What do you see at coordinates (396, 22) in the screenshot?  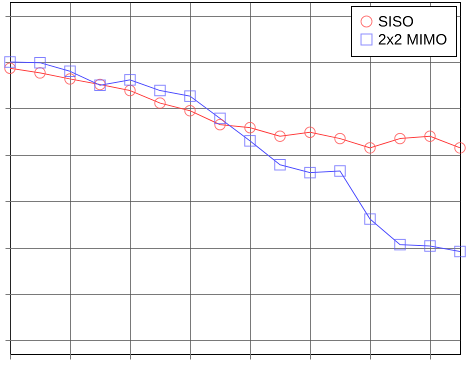 I see `legend-label: SISO` at bounding box center [396, 22].